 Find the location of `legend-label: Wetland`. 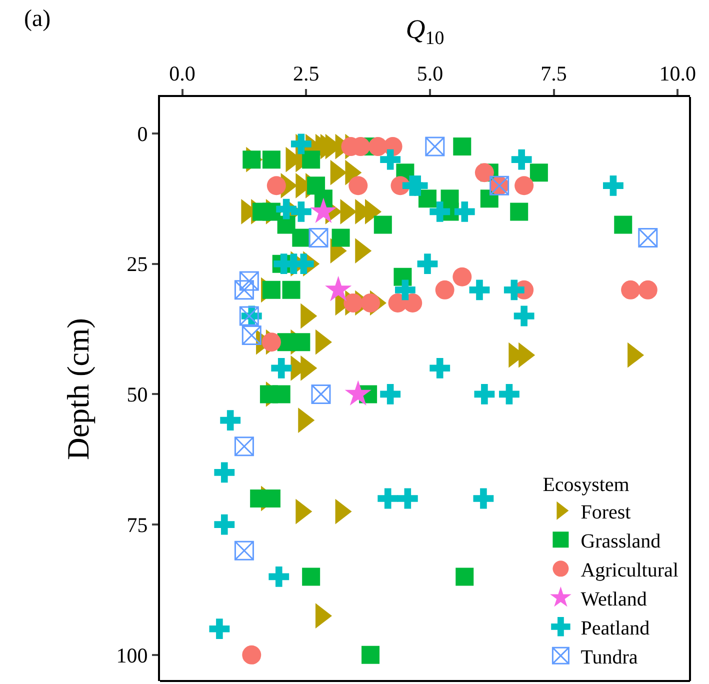

legend-label: Wetland is located at coordinates (613, 599).